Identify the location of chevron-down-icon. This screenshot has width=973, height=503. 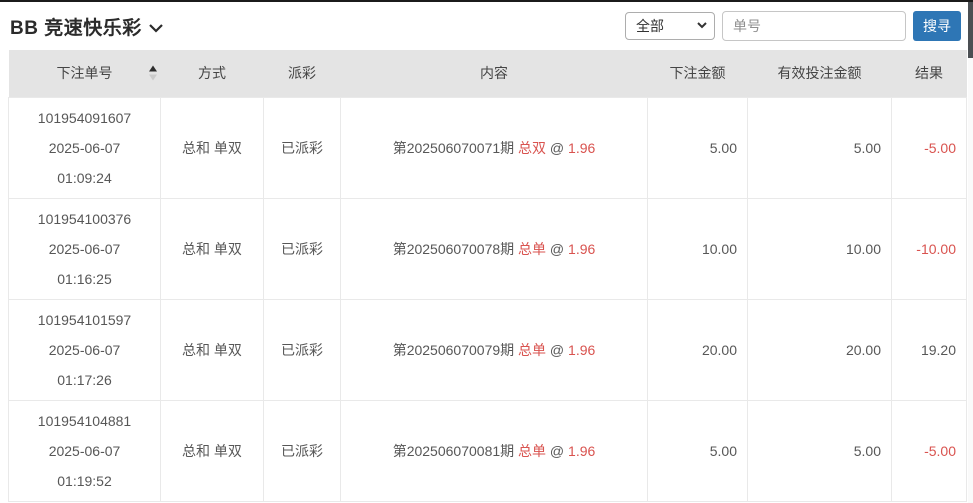
(155, 28).